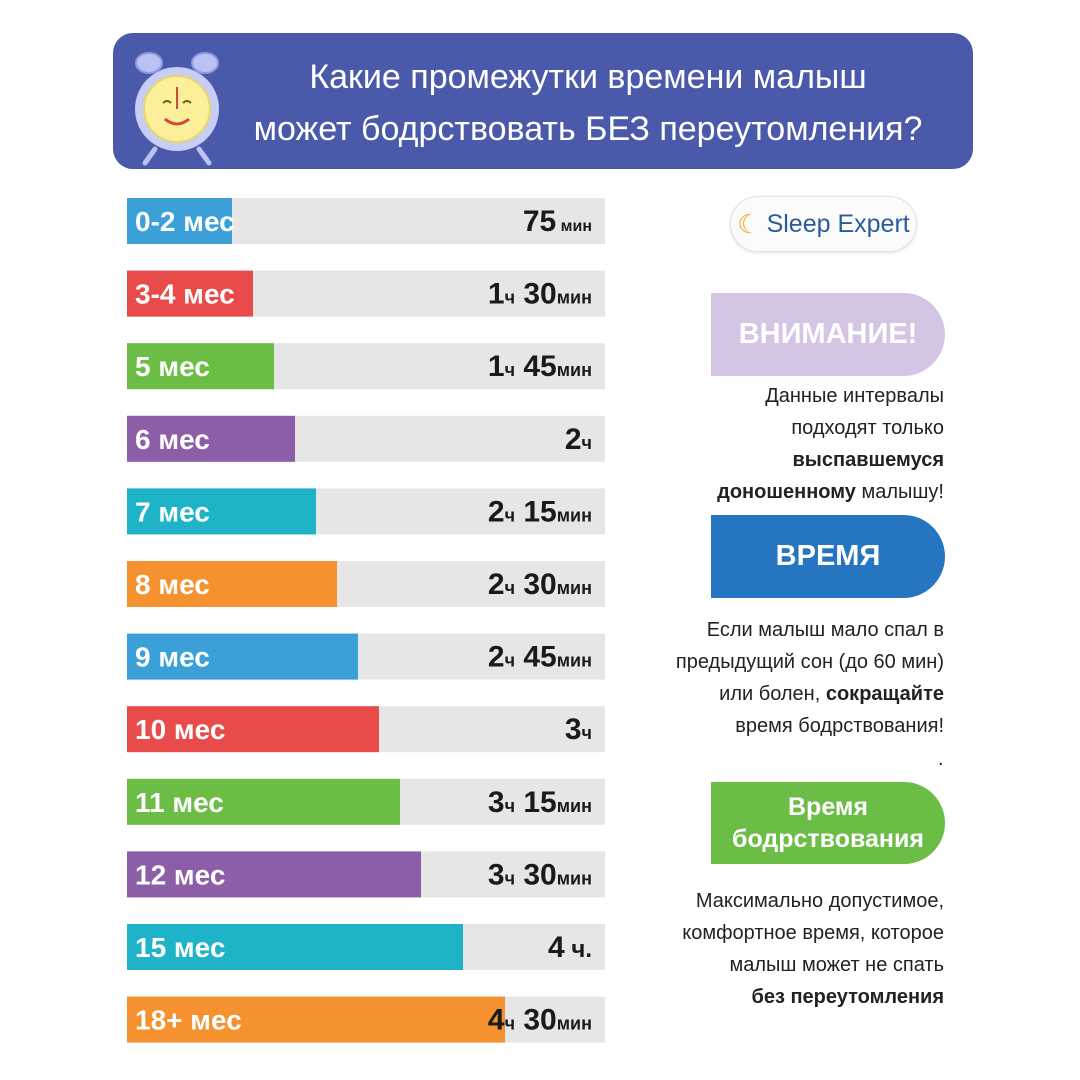 The width and height of the screenshot is (1080, 1080). What do you see at coordinates (809, 662) in the screenshot?
I see `time-text-2: предыдущий сон (до 60 мин)` at bounding box center [809, 662].